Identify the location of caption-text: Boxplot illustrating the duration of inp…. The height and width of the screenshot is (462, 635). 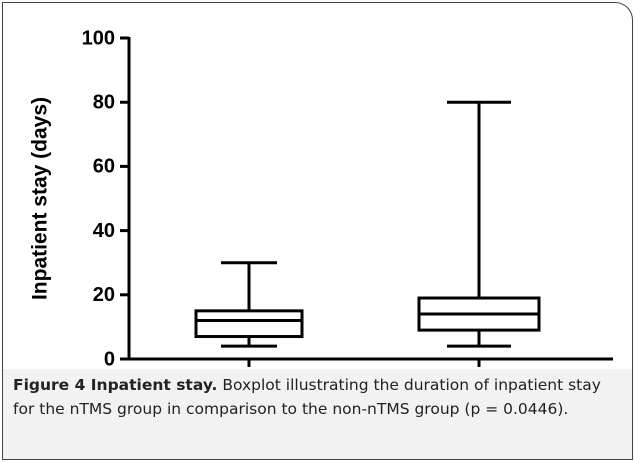
(307, 397).